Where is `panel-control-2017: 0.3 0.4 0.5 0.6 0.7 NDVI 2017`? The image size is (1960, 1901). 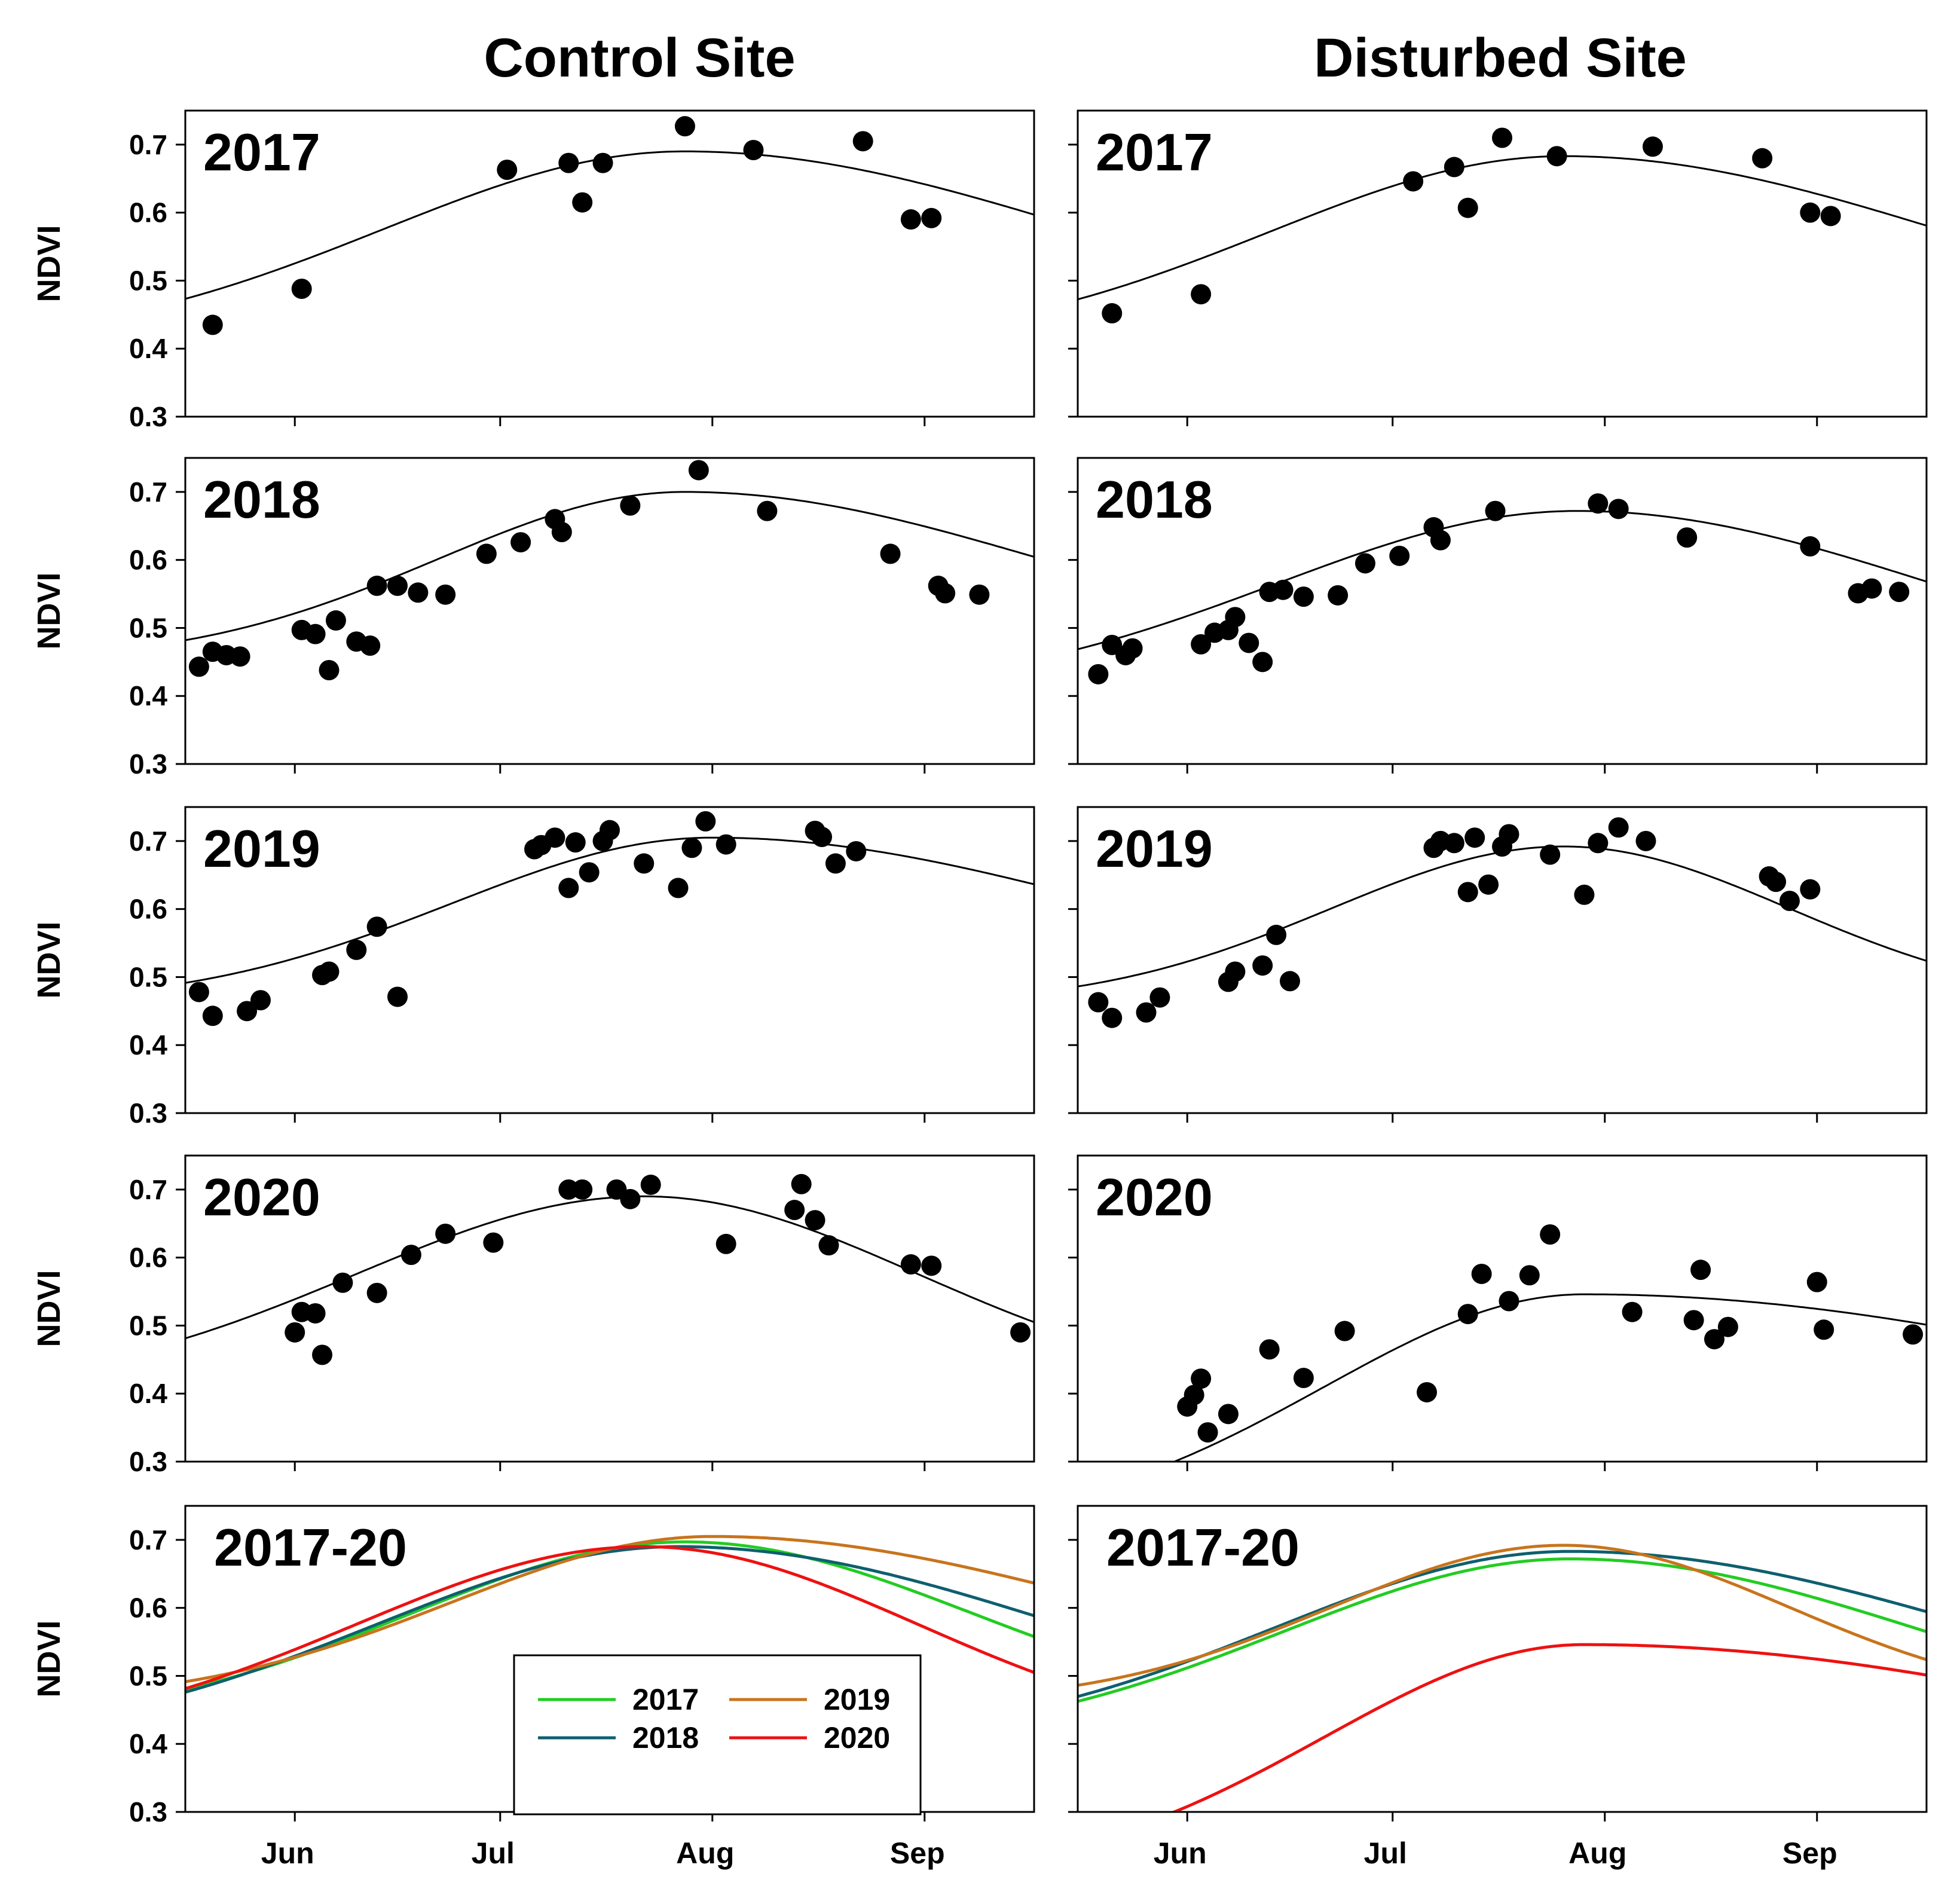 panel-control-2017: 0.3 0.4 0.5 0.6 0.7 NDVI 2017 is located at coordinates (533, 270).